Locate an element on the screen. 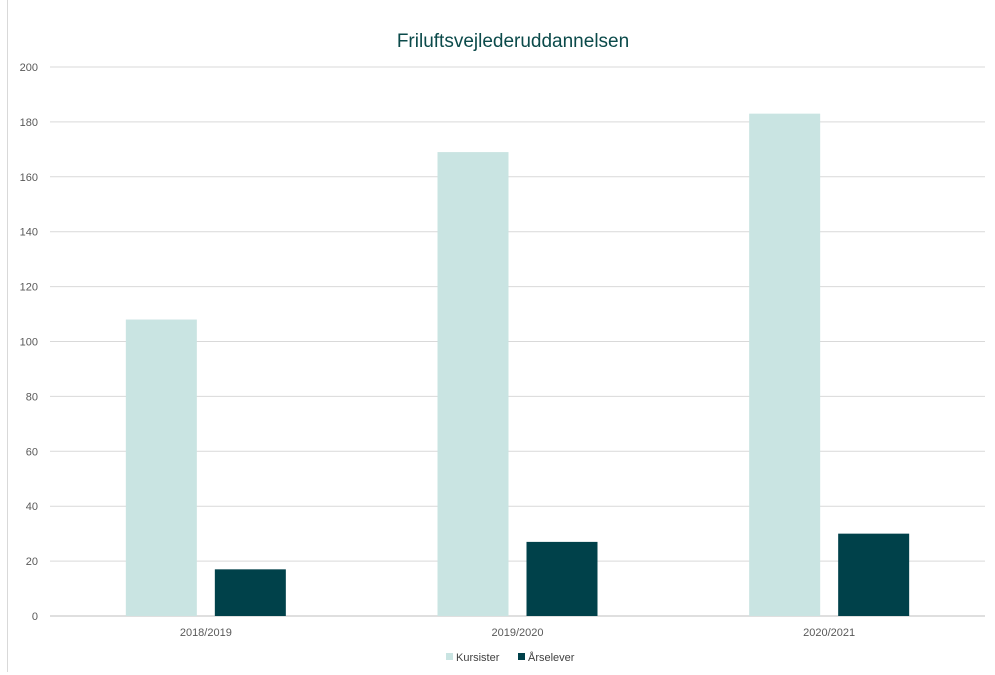  y-tick-label: 140 is located at coordinates (29, 233).